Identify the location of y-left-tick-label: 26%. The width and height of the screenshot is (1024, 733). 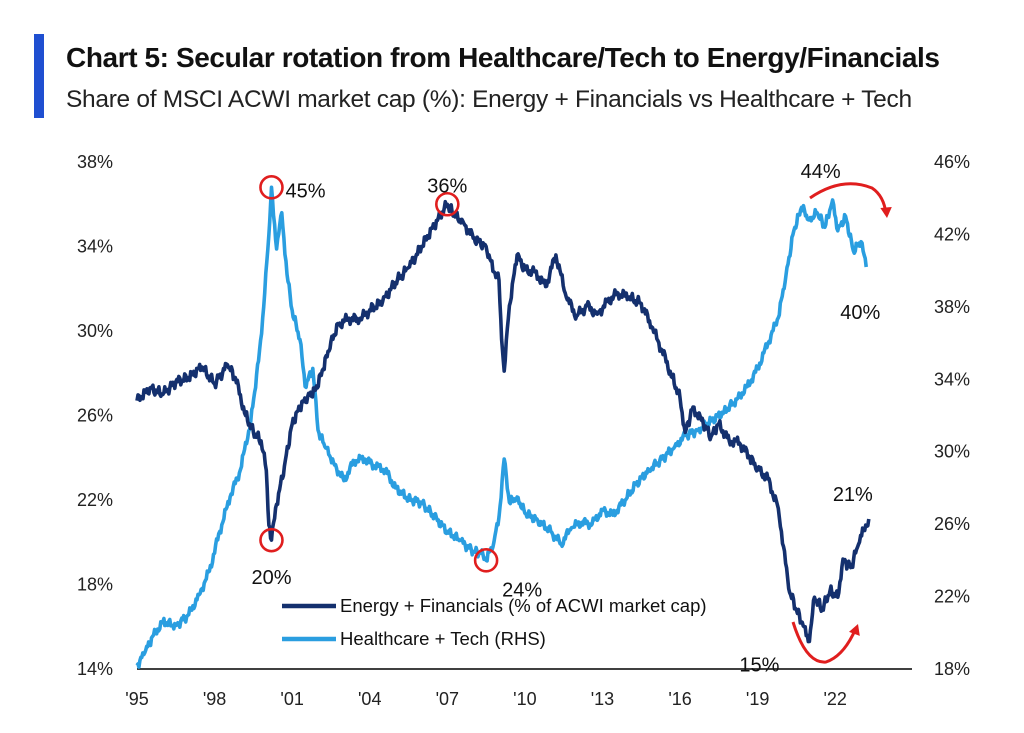
(95, 416).